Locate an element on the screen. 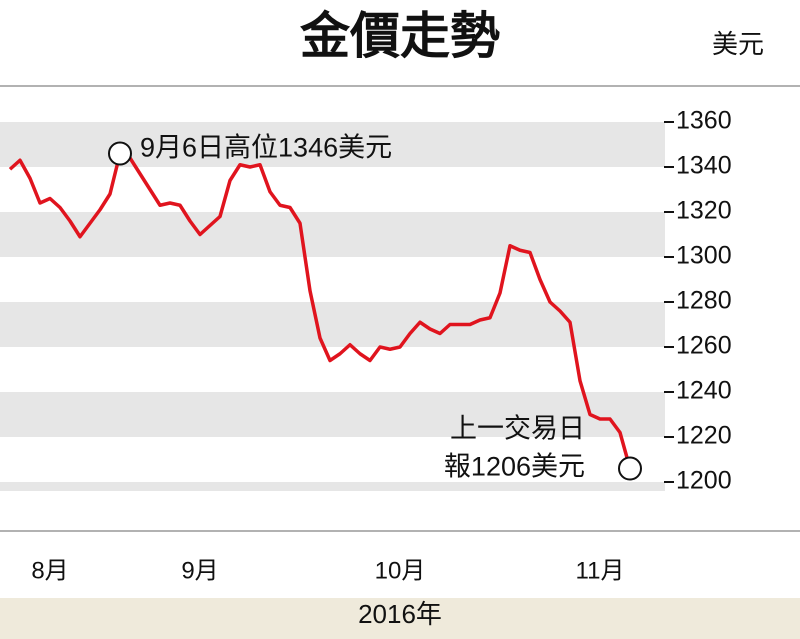  x-axis-title: 2016年 is located at coordinates (400, 614).